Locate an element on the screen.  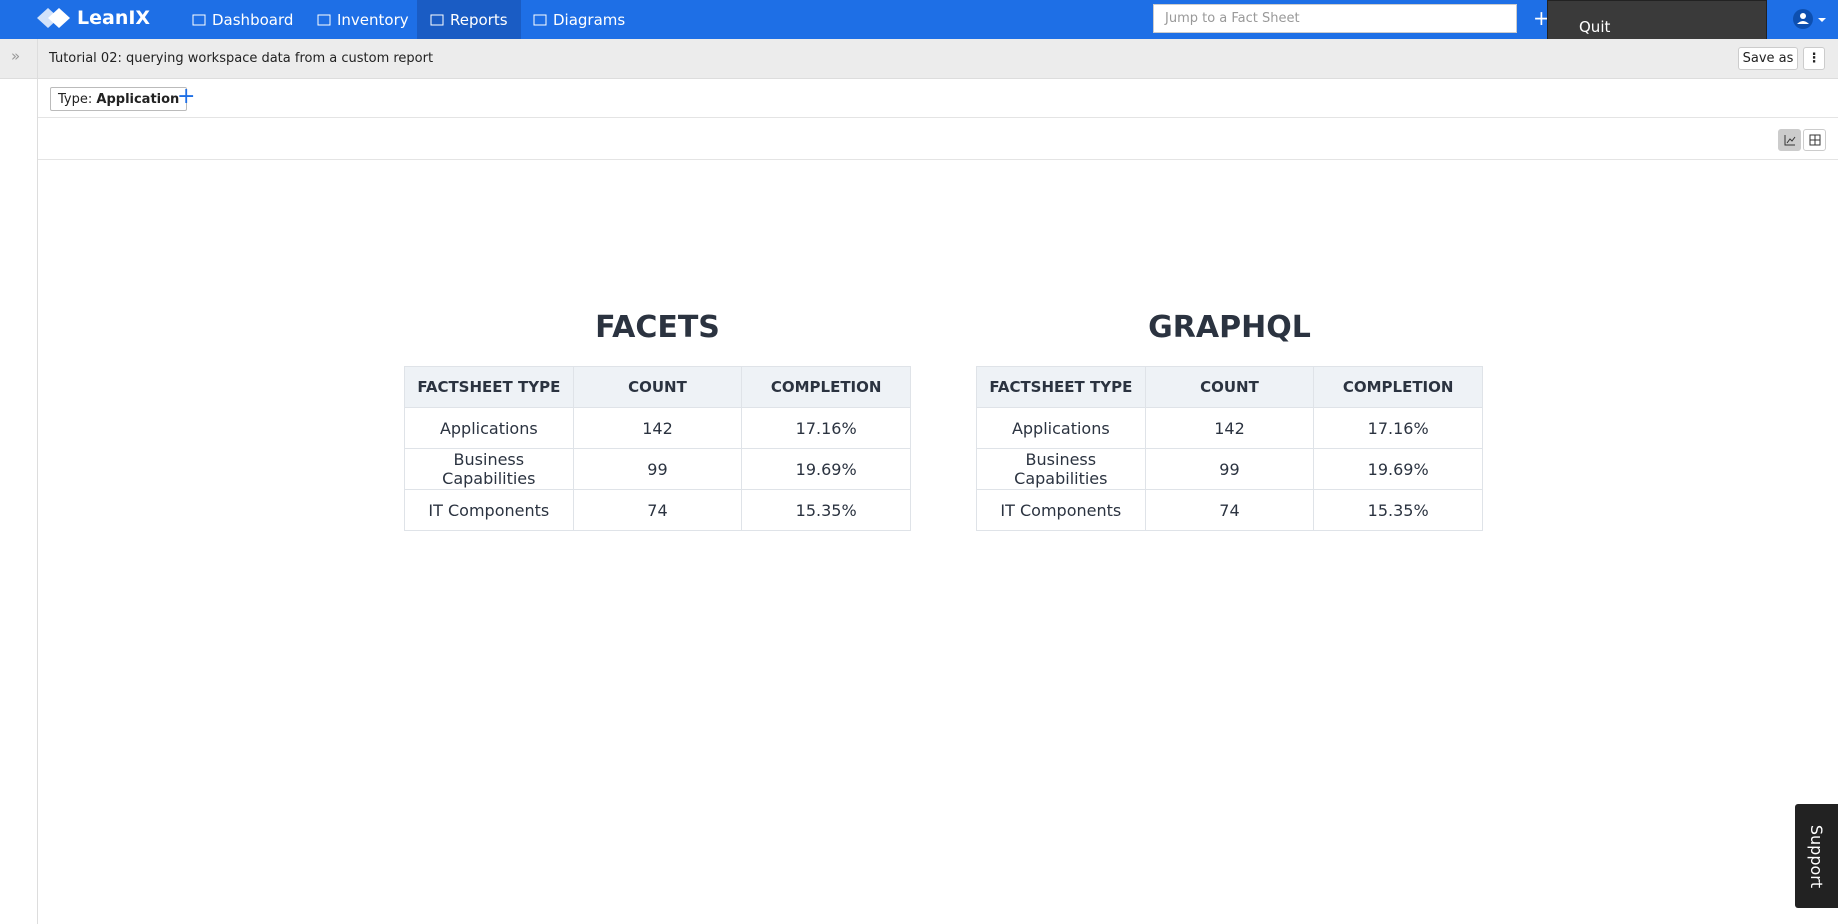
nav-item: Reports is located at coordinates (469, 19).